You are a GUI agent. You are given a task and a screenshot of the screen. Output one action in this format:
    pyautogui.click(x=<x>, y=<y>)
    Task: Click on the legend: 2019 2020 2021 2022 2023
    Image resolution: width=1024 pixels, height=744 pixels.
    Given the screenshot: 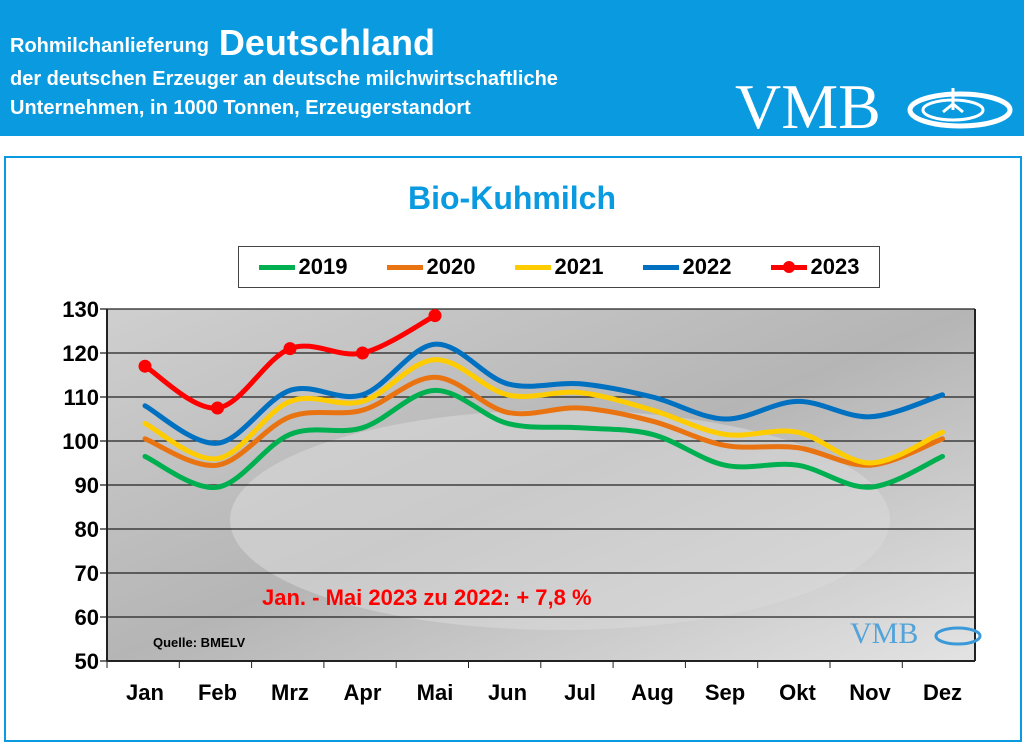 What is the action you would take?
    pyautogui.click(x=559, y=267)
    